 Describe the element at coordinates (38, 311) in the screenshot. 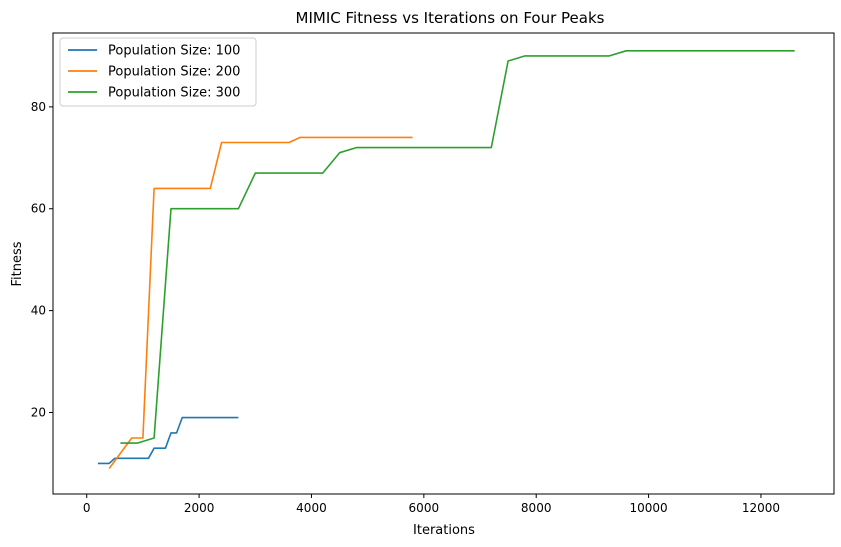

I see `y-tick-label: 40` at that location.